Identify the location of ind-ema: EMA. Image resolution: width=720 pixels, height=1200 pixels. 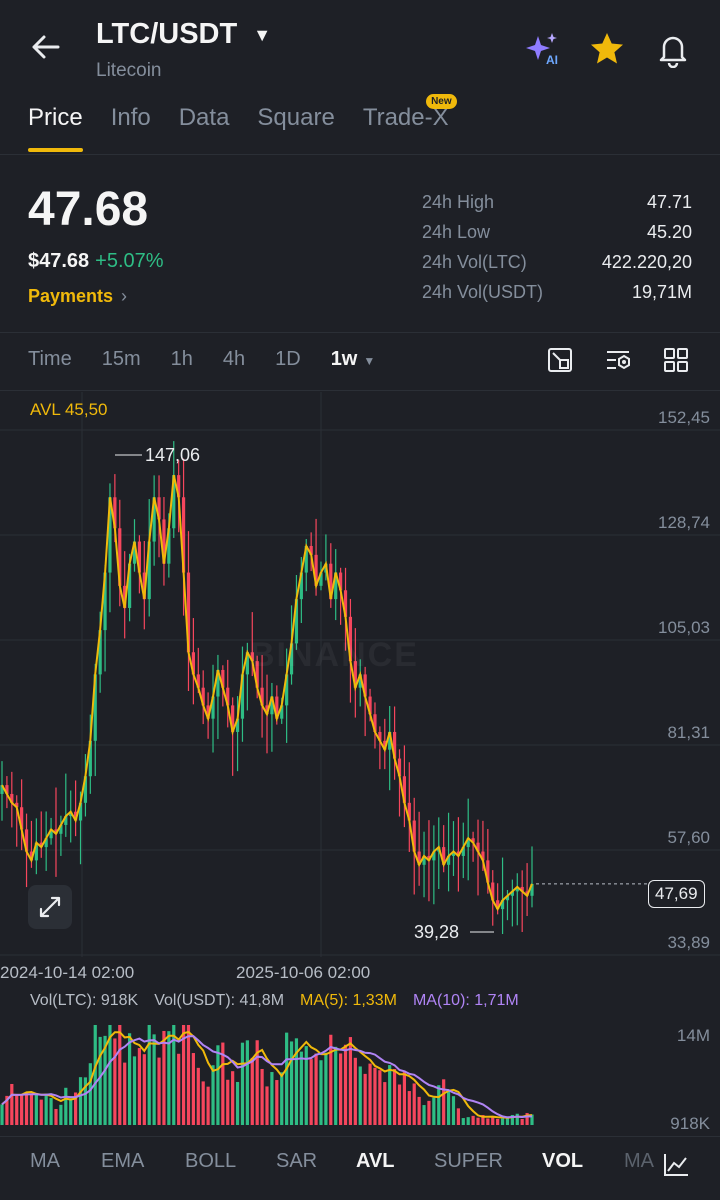
(123, 1161).